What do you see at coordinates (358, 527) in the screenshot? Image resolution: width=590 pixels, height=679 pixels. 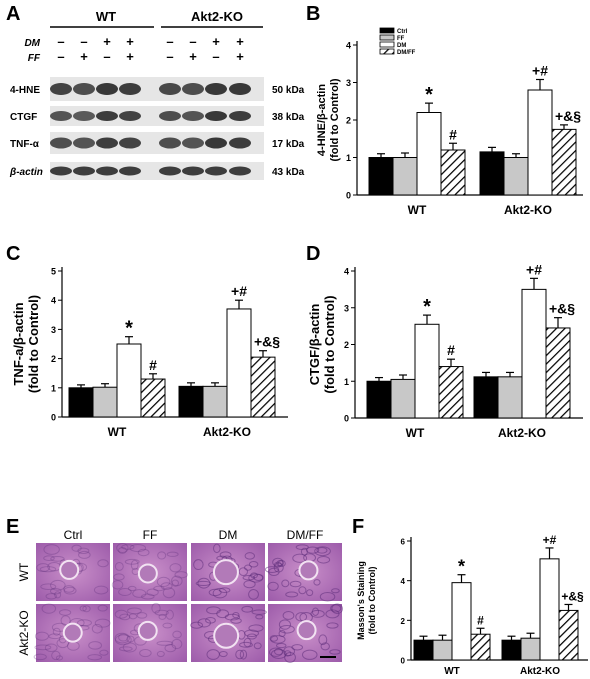 I see `panel-letter-f: F` at bounding box center [358, 527].